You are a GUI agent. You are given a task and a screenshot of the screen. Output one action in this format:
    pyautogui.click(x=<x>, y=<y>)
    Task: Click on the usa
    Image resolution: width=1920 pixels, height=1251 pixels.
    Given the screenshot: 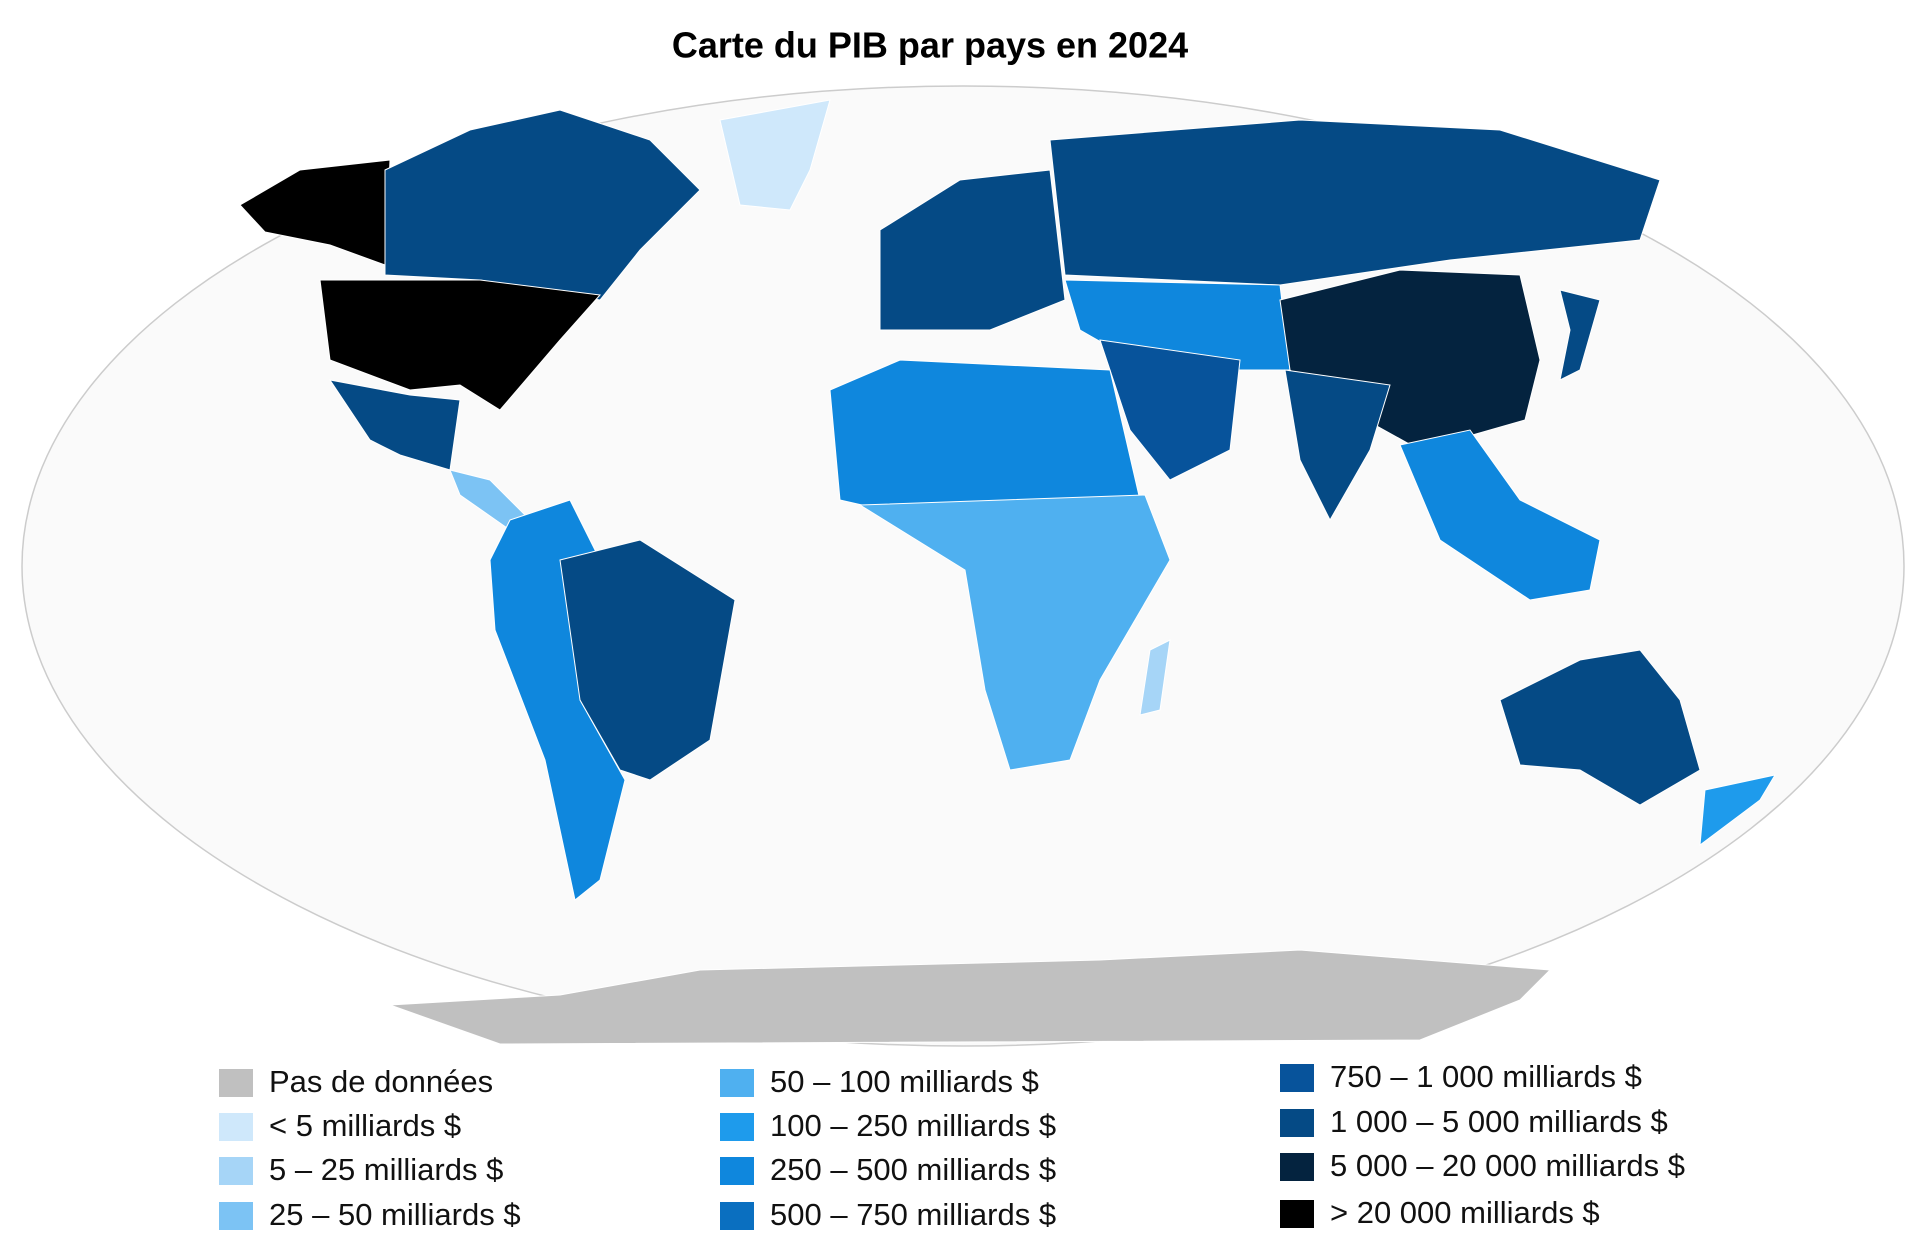 What is the action you would take?
    pyautogui.click(x=460, y=345)
    